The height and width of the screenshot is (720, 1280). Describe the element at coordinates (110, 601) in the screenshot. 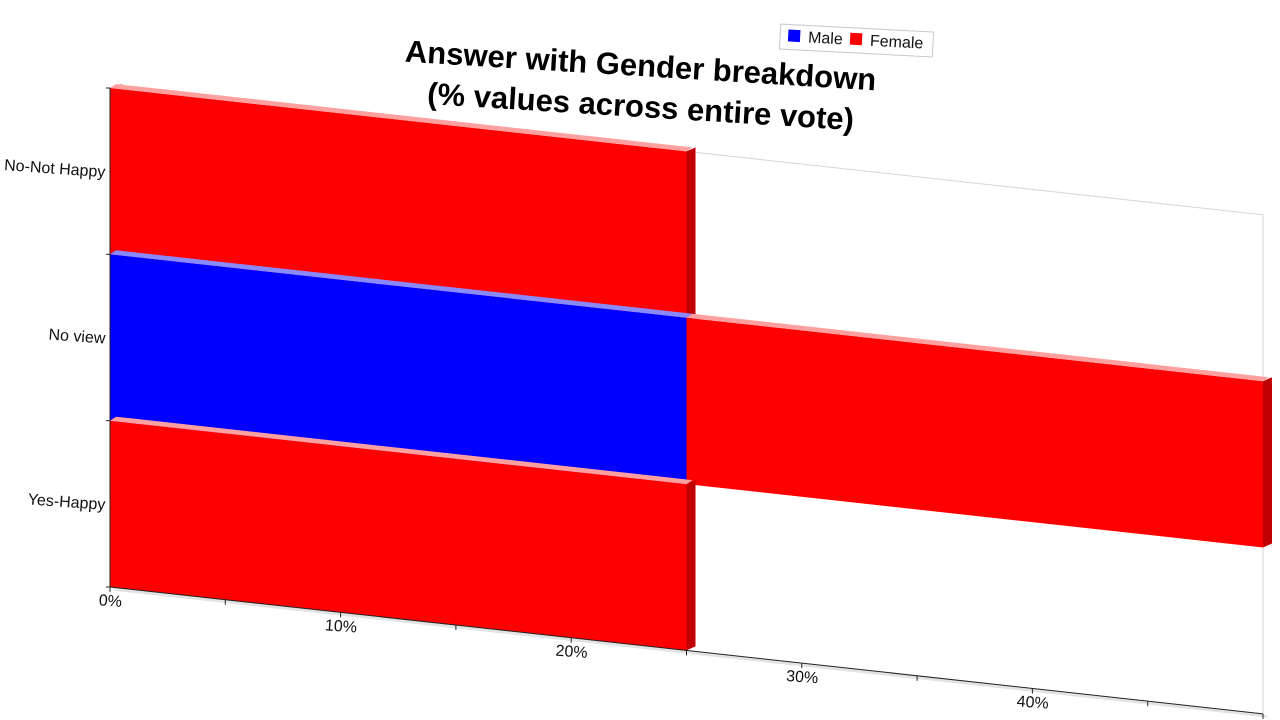

I see `x-tick-label: 0%` at that location.